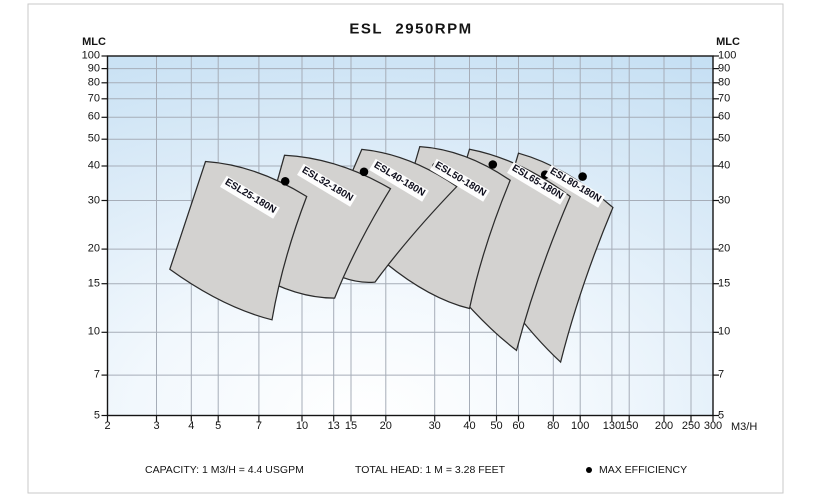  Describe the element at coordinates (724, 165) in the screenshot. I see `y-tick-label-right: 40` at that location.